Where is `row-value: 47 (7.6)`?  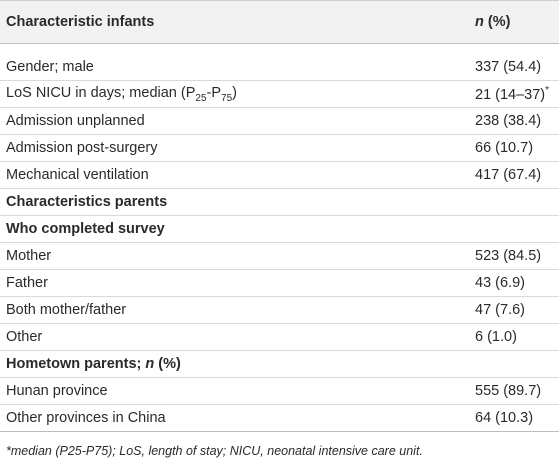
row-value: 47 (7.6) is located at coordinates (515, 310).